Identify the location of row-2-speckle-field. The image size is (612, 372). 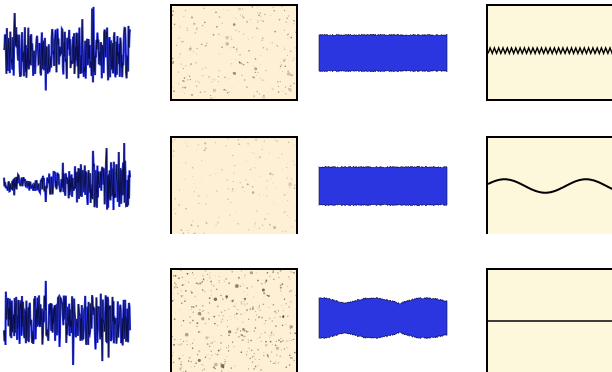
(234, 185).